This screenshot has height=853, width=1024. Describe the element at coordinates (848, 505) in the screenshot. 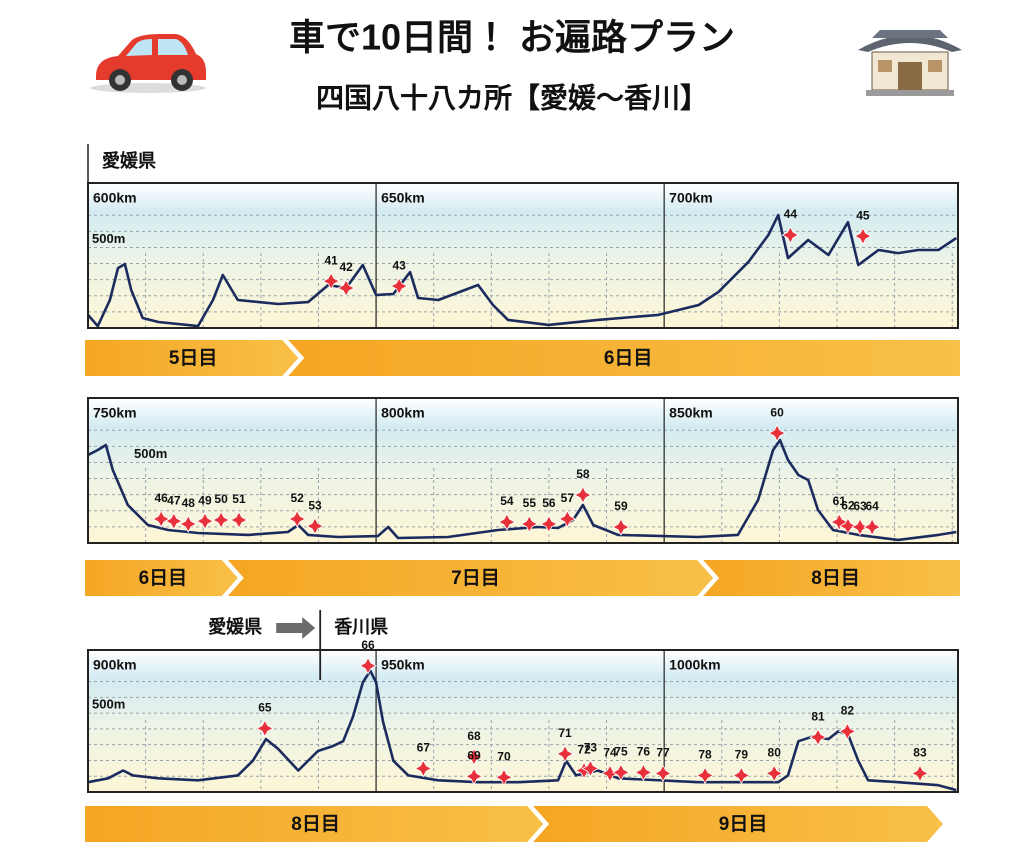

I see `temple-label: 62` at that location.